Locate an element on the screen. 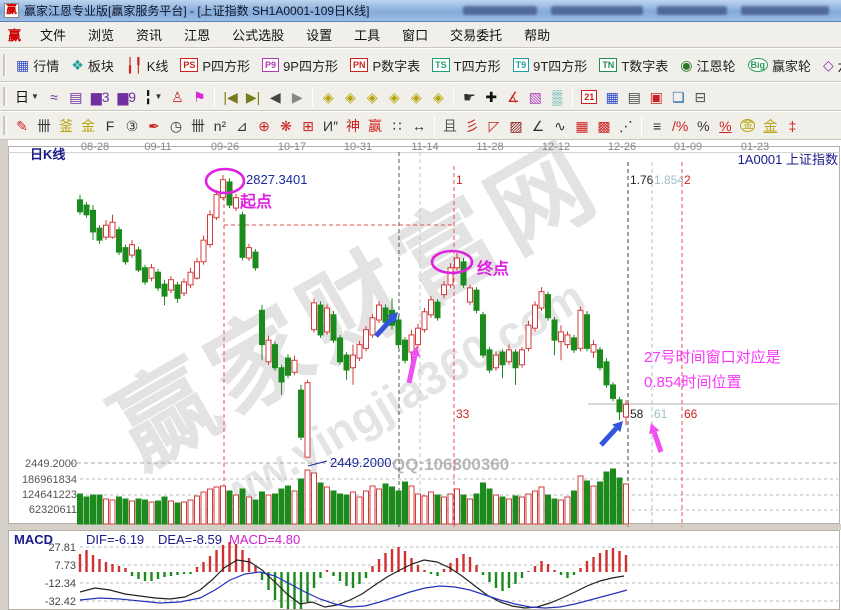 Image resolution: width=841 pixels, height=610 pixels. tool-gann-lines-icon: 卌 is located at coordinates (44, 126).